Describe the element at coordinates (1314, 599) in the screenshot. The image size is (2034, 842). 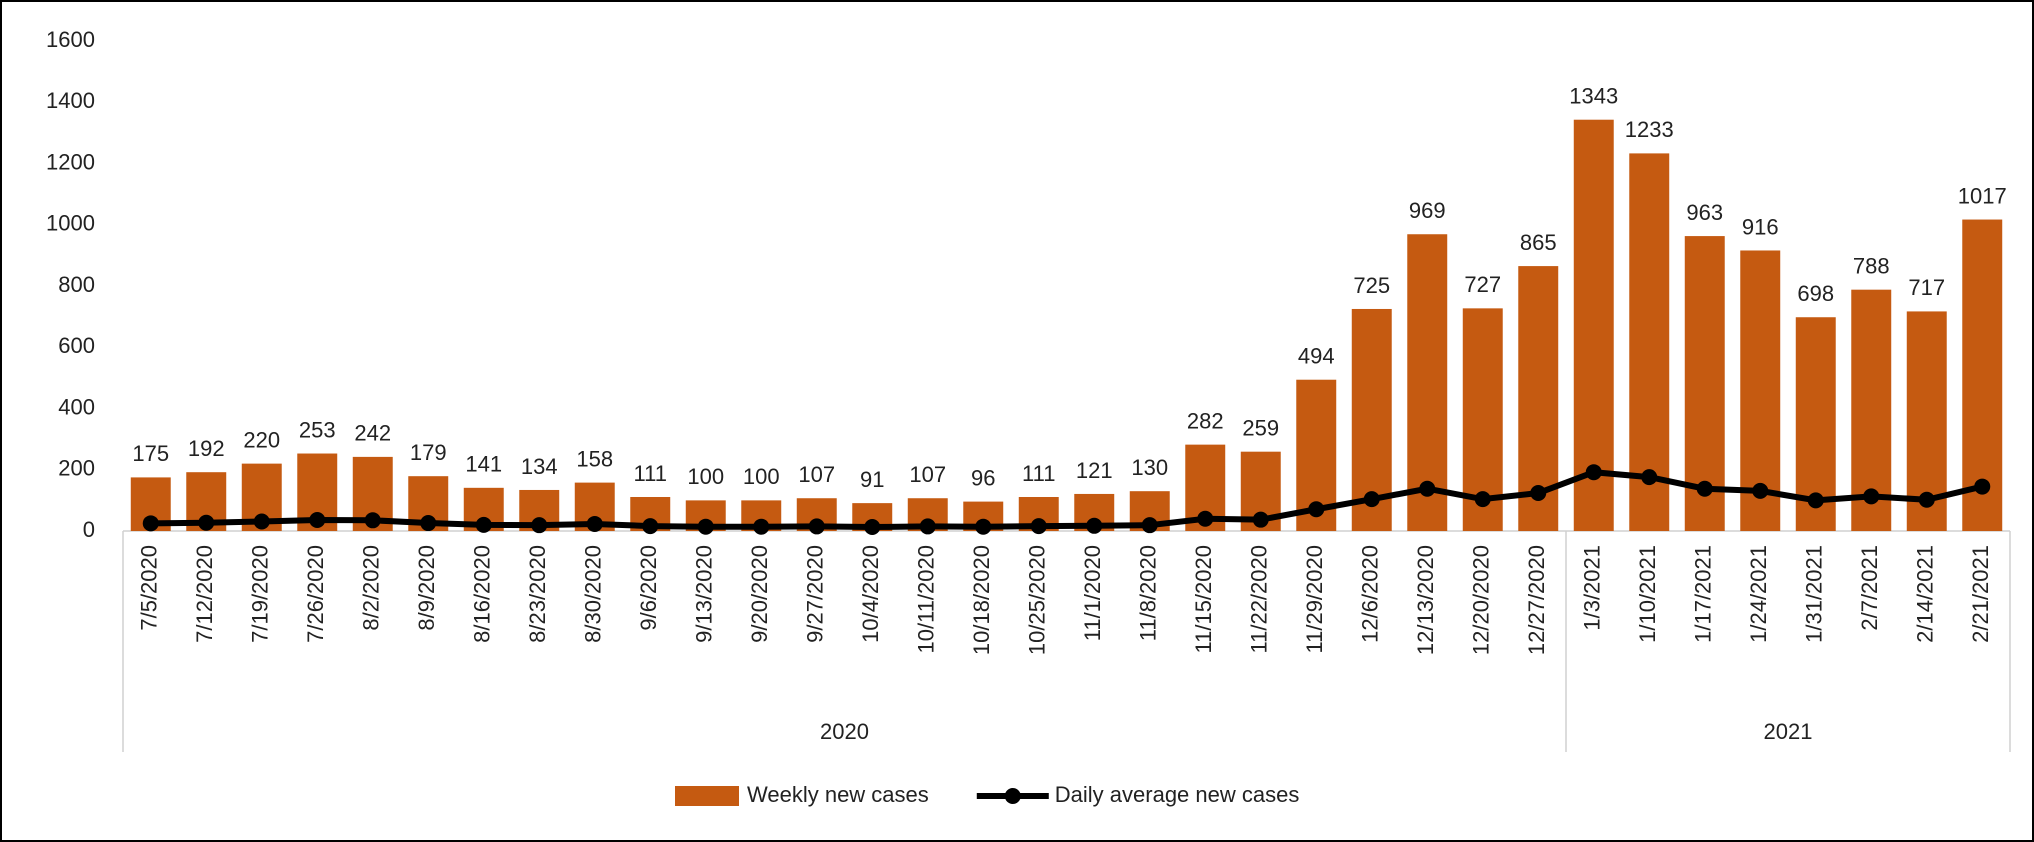
I see `x-tick-label: 11/29/2020` at that location.